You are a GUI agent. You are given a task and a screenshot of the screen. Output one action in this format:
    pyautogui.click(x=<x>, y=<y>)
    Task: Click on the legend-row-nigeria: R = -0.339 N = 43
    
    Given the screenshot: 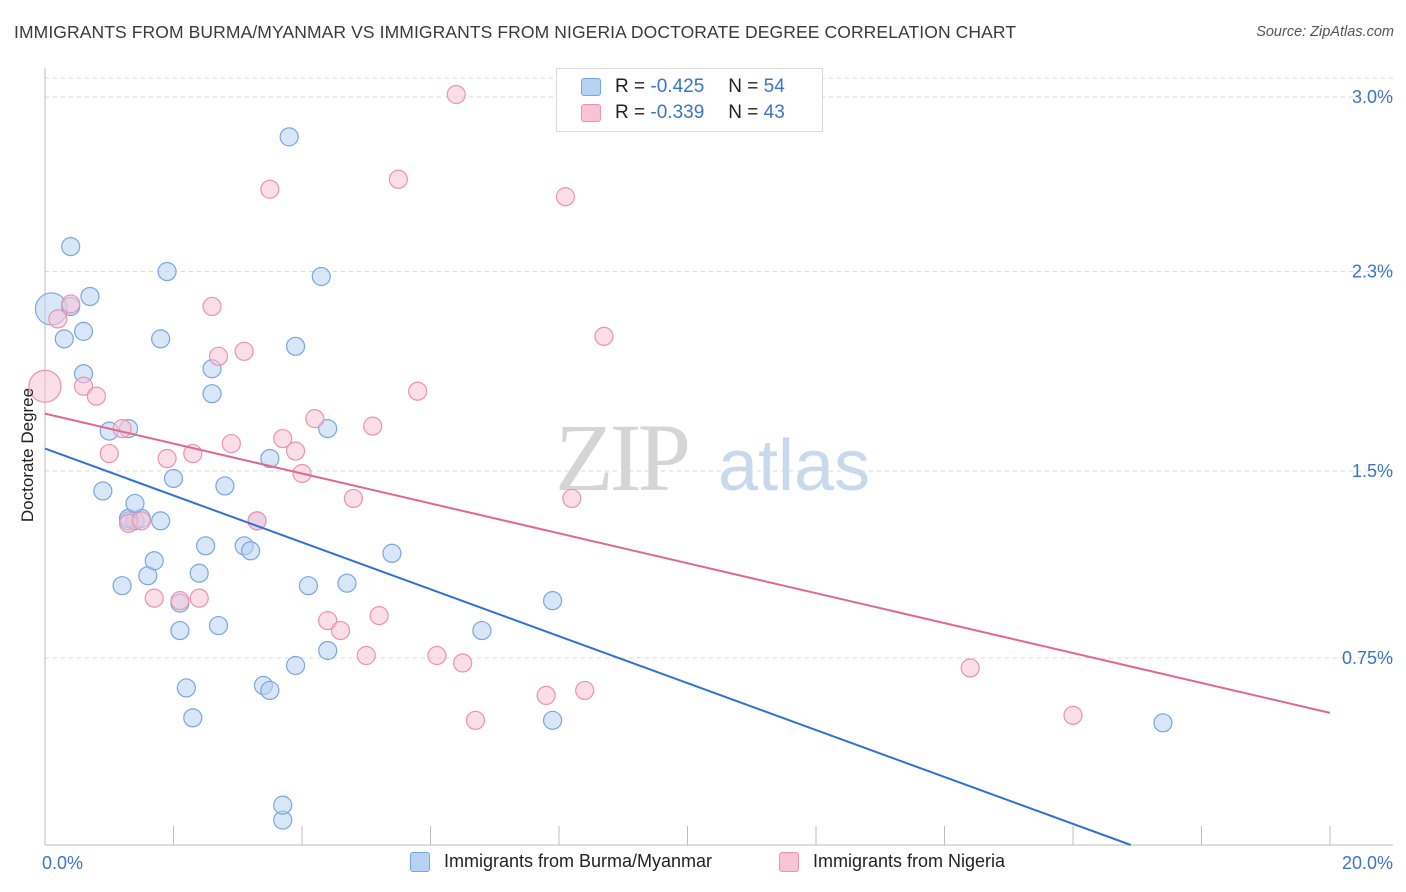 What is the action you would take?
    pyautogui.click(x=683, y=113)
    